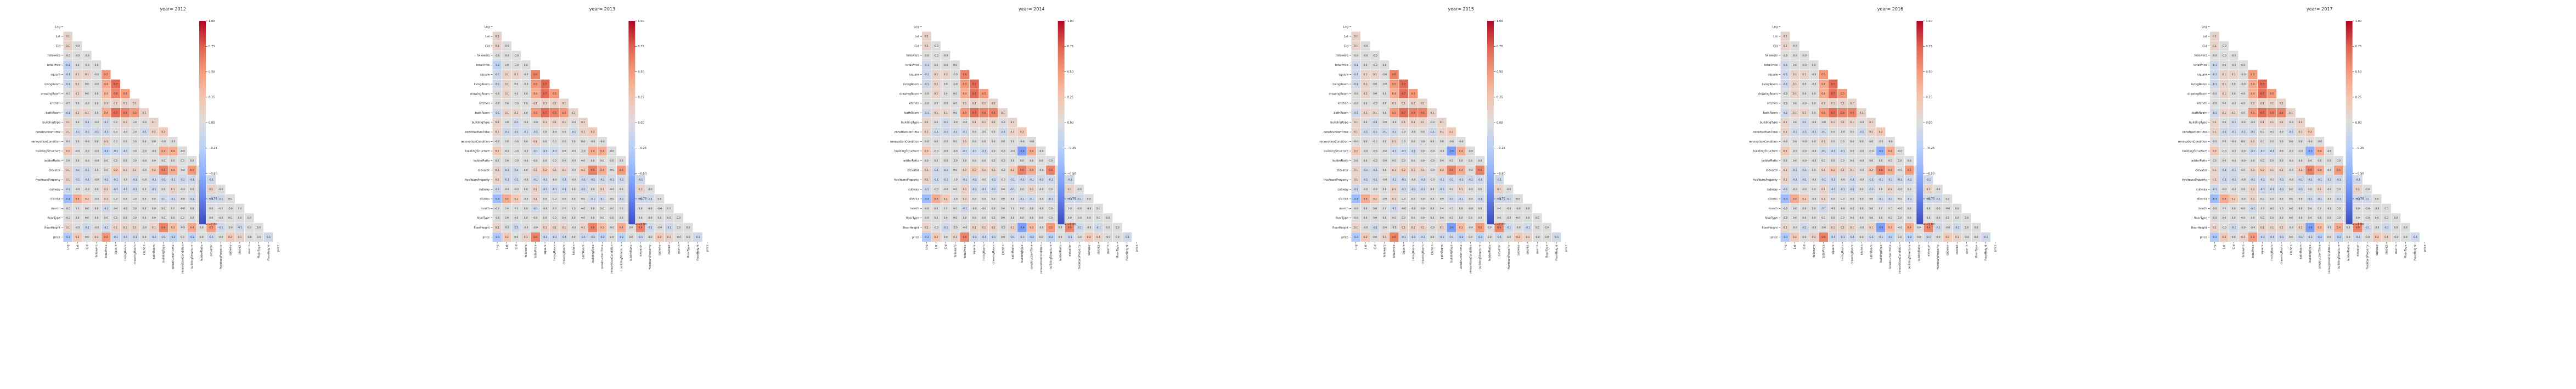 The width and height of the screenshot is (2576, 389). Describe the element at coordinates (2199, 228) in the screenshot. I see `y-tick-label: floorHeight` at that location.